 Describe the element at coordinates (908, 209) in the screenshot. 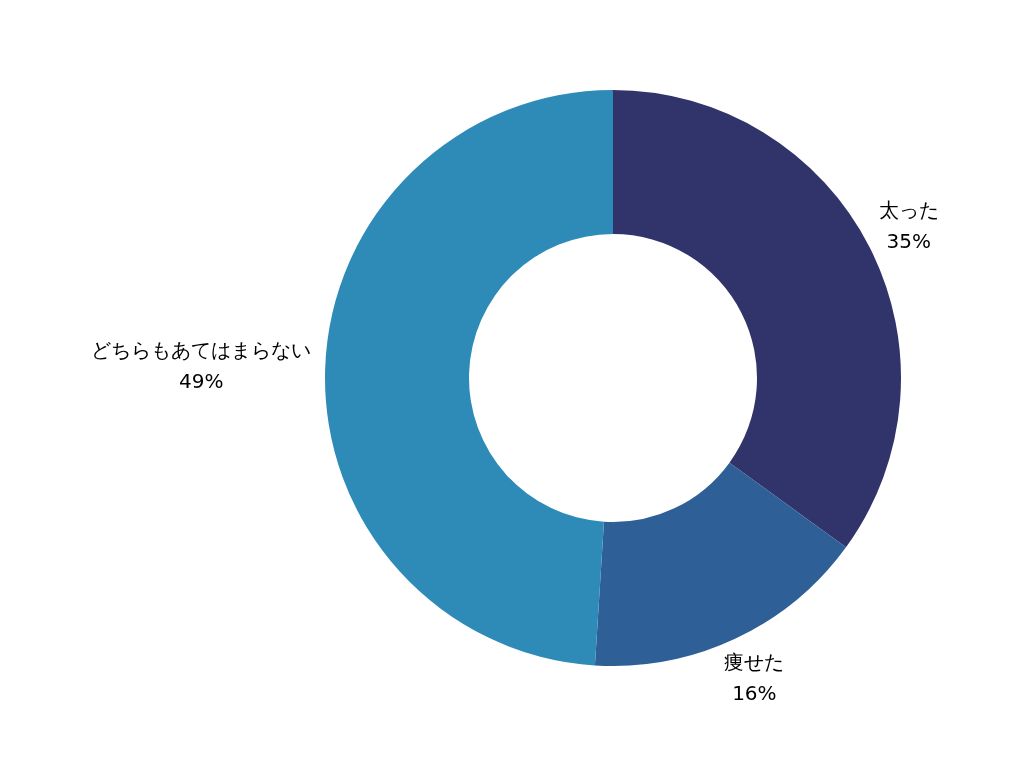

I see `slice-label: 太った` at that location.